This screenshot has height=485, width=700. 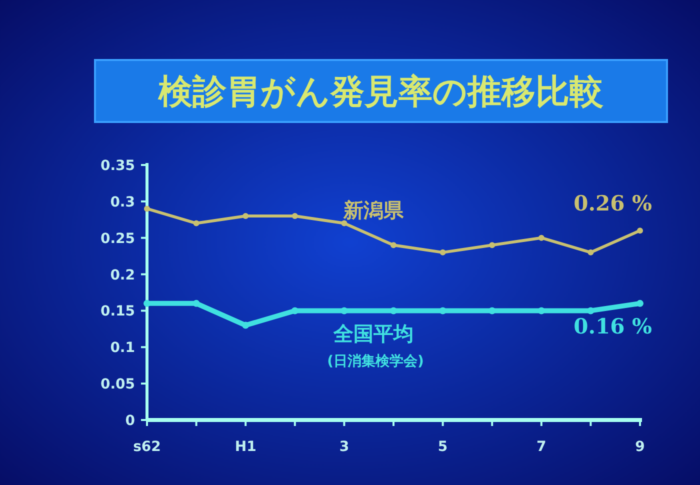 What do you see at coordinates (117, 238) in the screenshot?
I see `y-tick-label: 0.25` at bounding box center [117, 238].